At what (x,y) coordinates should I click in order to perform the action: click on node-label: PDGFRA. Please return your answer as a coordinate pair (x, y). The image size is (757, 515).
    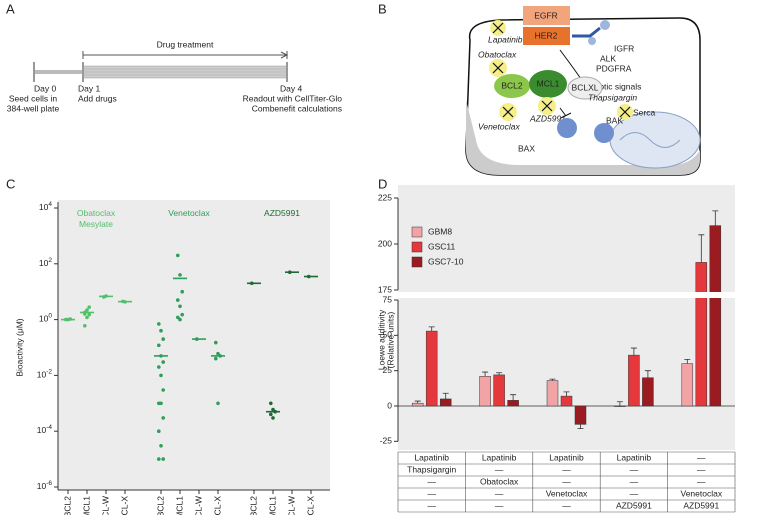
    Looking at the image, I should click on (614, 68).